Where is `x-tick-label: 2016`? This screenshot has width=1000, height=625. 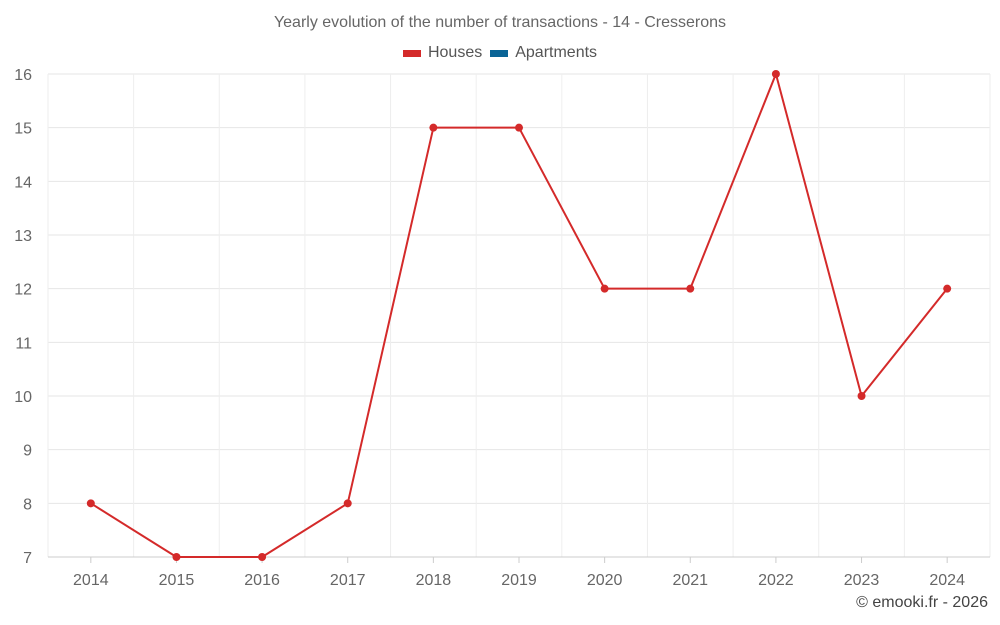
x-tick-label: 2016 is located at coordinates (262, 580).